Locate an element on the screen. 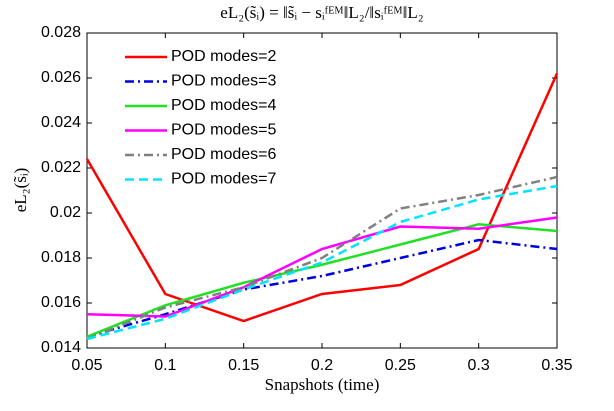 The width and height of the screenshot is (614, 411). x-tick-label: 0.35 is located at coordinates (556, 365).